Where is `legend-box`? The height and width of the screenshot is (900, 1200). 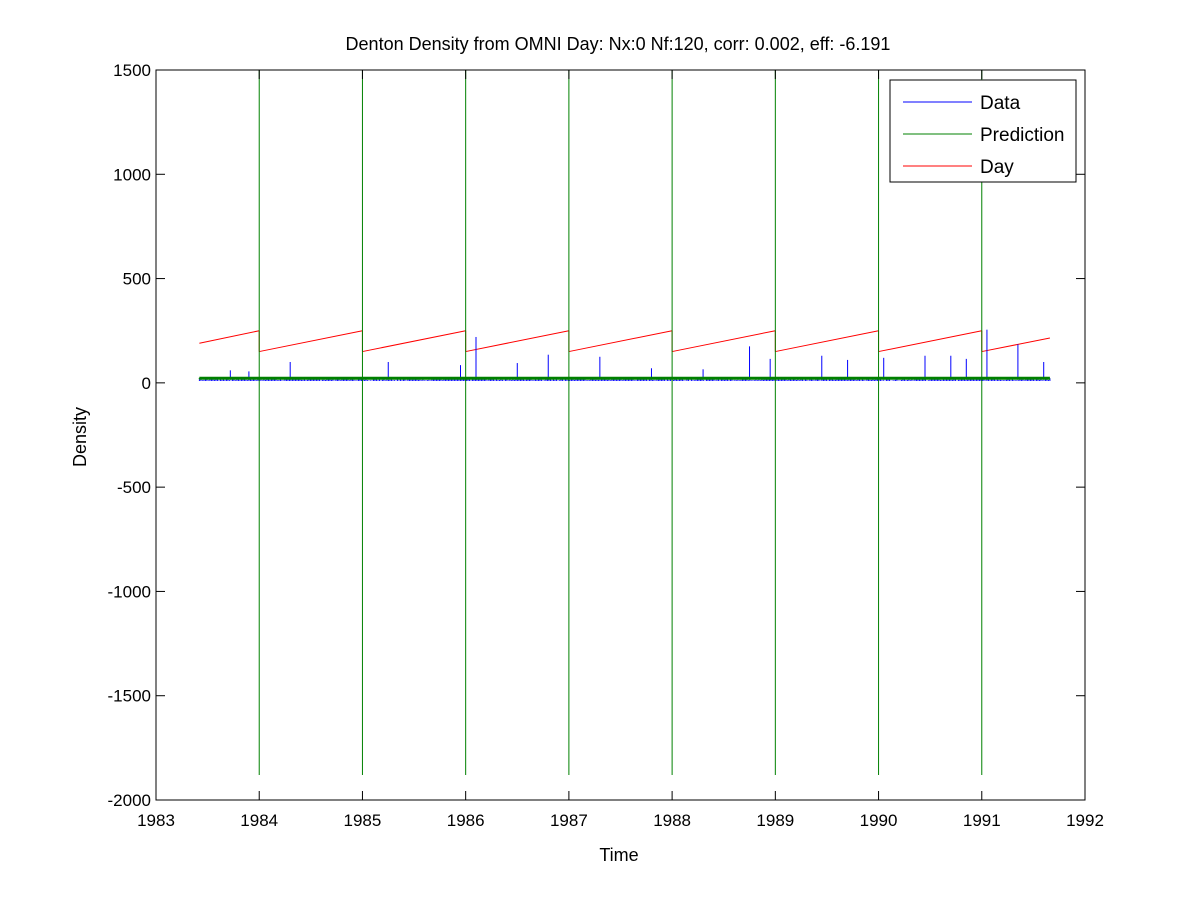 legend-box is located at coordinates (983, 131).